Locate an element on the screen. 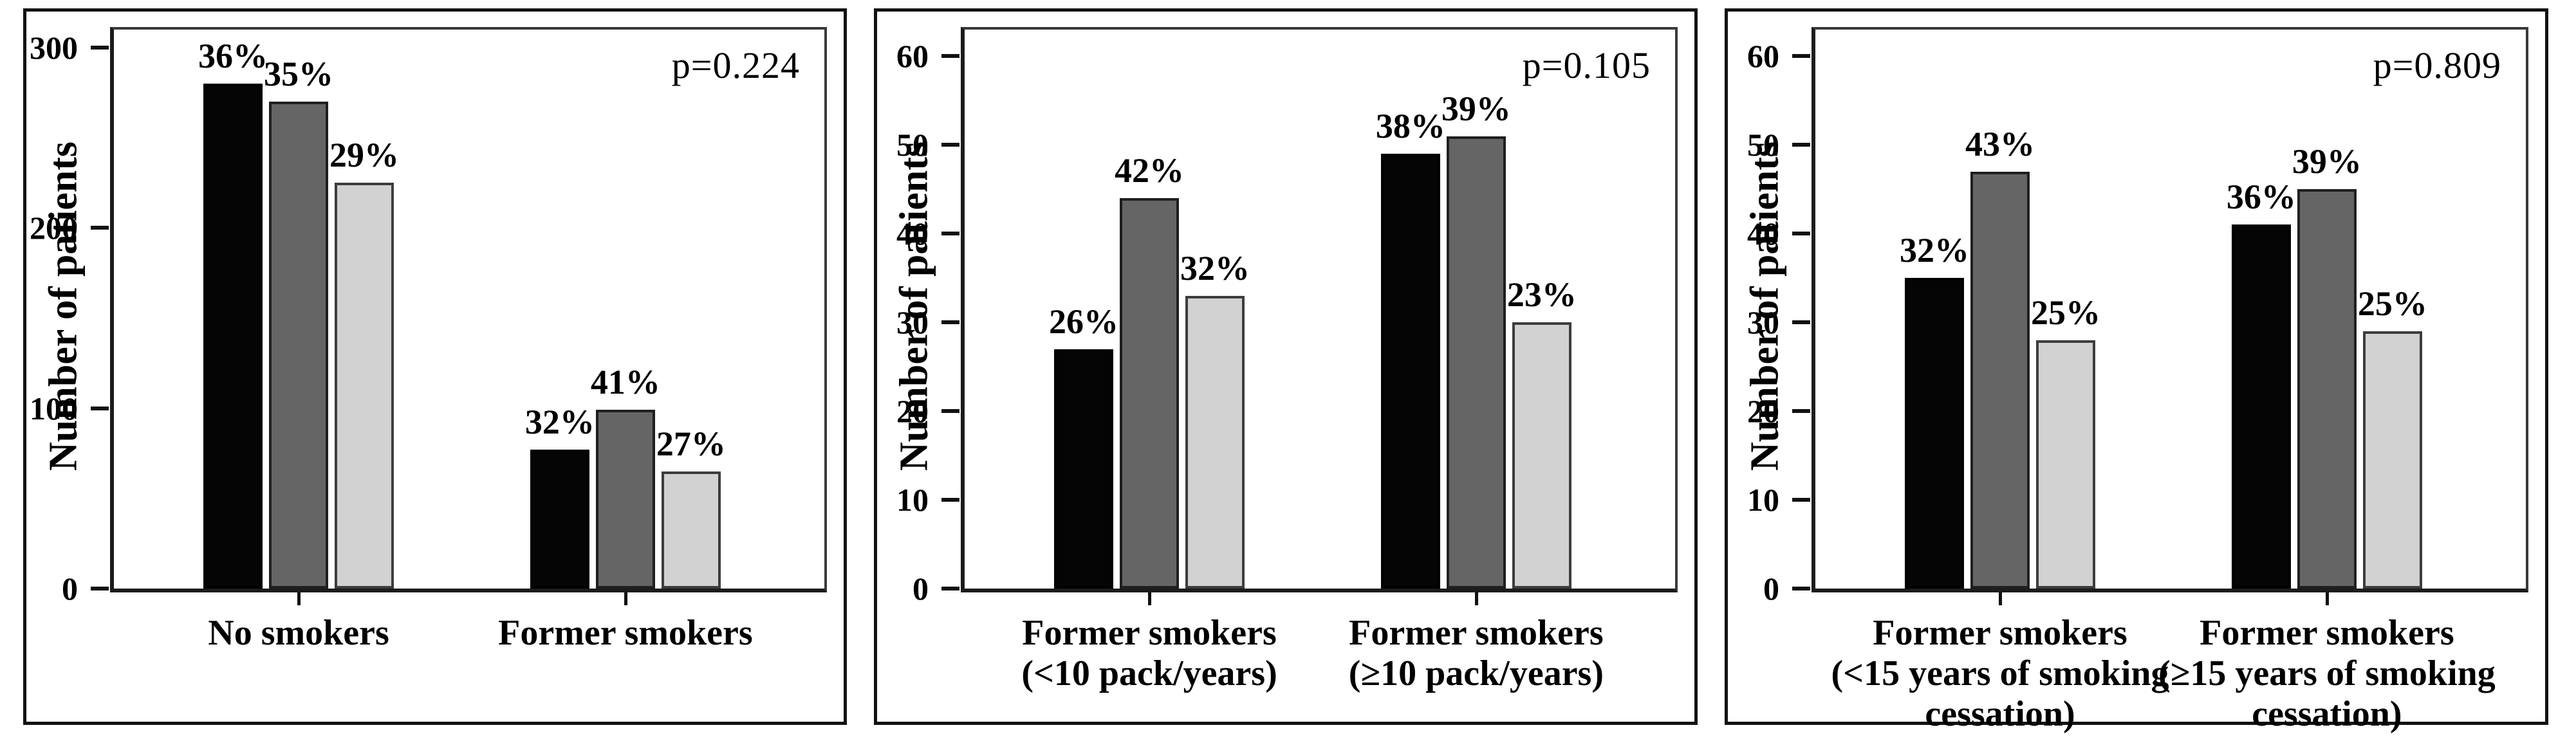 The width and height of the screenshot is (2576, 741). bar-percentage-label: 38% is located at coordinates (1410, 126).